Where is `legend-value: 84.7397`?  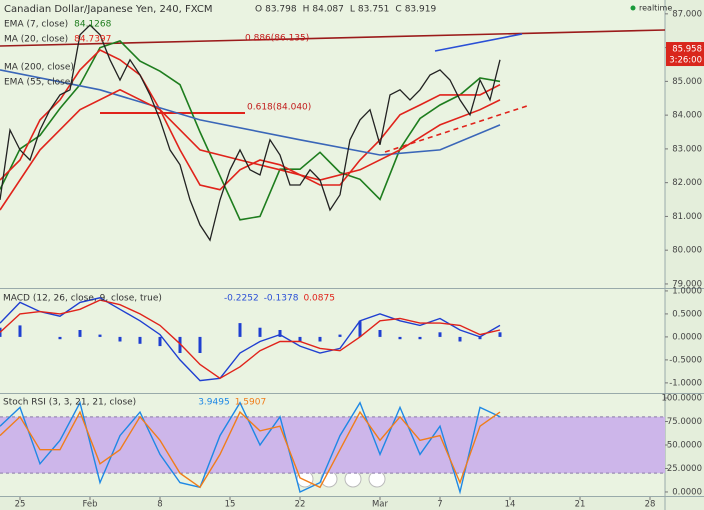 legend-value: 84.7397 is located at coordinates (92, 40).